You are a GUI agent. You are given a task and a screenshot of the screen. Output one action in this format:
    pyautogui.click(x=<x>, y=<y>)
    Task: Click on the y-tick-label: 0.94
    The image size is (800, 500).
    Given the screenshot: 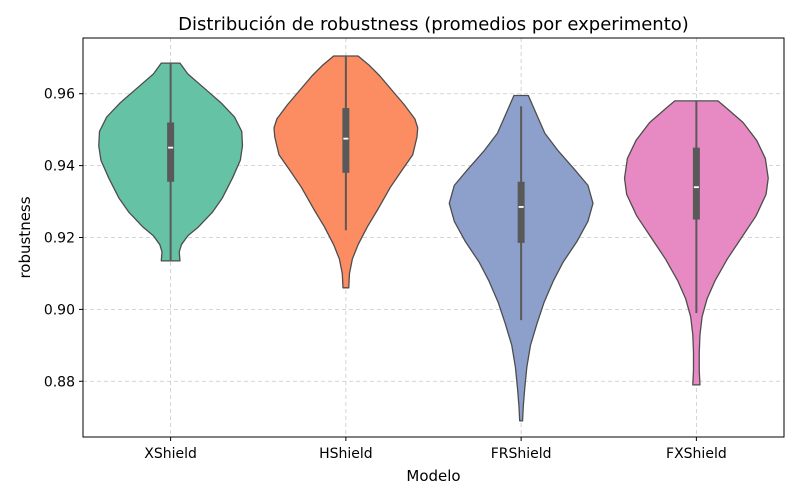 What is the action you would take?
    pyautogui.click(x=59, y=167)
    